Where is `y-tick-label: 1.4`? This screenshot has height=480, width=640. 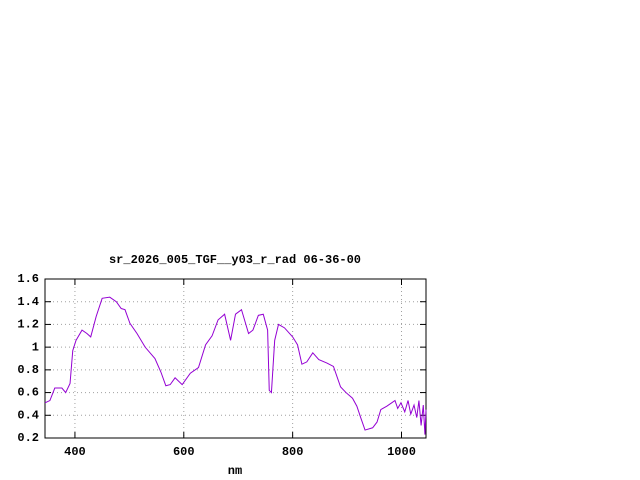 y-tick-label: 1.4 is located at coordinates (28, 302).